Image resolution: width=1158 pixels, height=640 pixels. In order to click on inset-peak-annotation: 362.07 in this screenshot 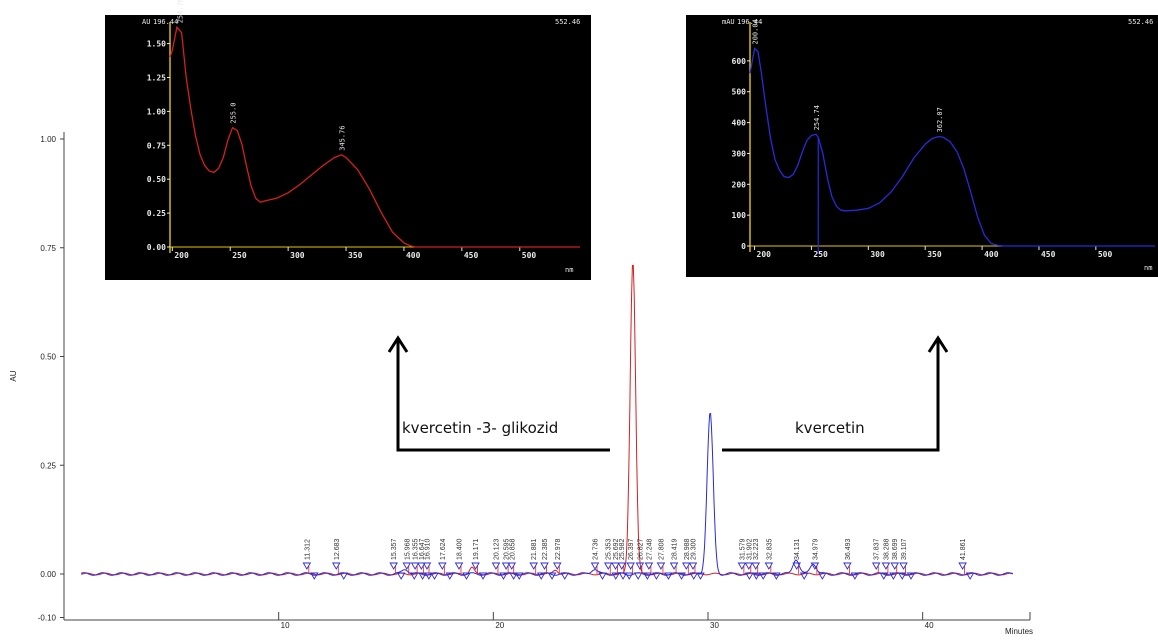, I will do `click(940, 119)`.